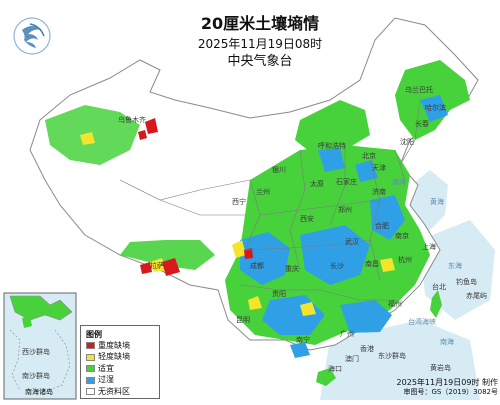 Image resolution: width=500 pixels, height=405 pixels. Describe the element at coordinates (387, 217) in the screenshot. I see `wet-region-east` at that location.